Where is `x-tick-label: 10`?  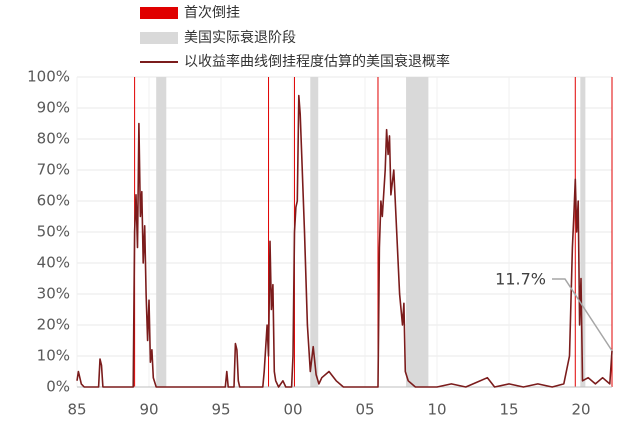 x-tick-label: 10 is located at coordinates (436, 410).